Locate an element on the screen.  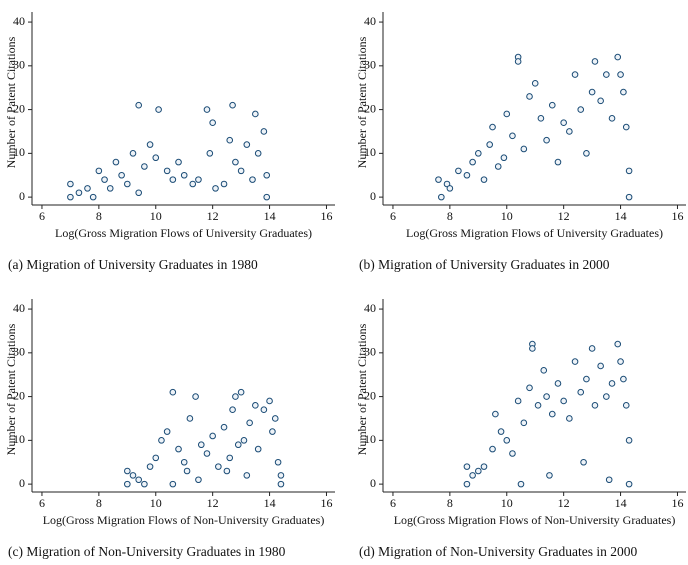
y-tick-label: 40 is located at coordinates (370, 21).